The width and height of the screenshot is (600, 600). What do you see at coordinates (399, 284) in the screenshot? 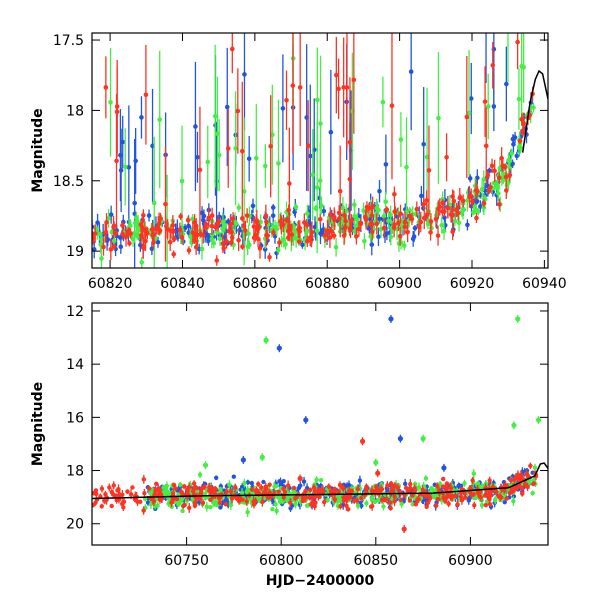
I see `x-tick-label: 60900` at bounding box center [399, 284].